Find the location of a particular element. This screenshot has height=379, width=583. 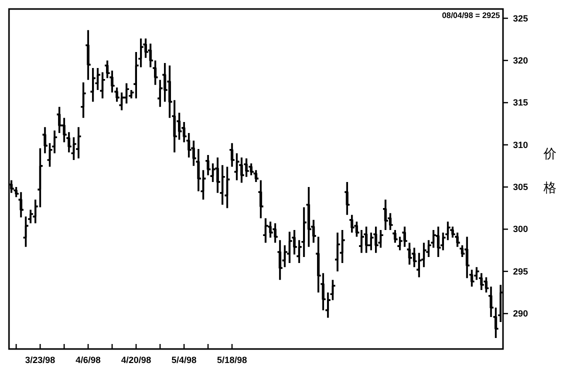

y-tick-label: 300 is located at coordinates (520, 229).